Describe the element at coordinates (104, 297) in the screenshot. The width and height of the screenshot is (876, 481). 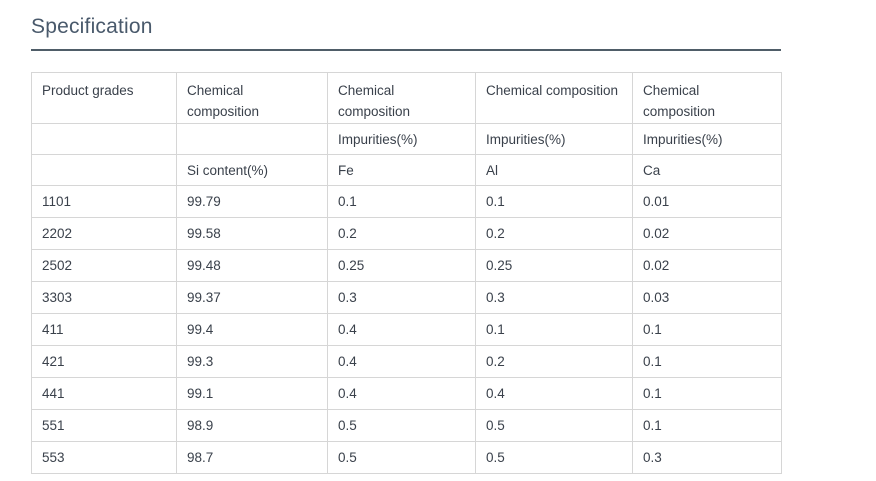
I see `cell-product-grade: 3303` at that location.